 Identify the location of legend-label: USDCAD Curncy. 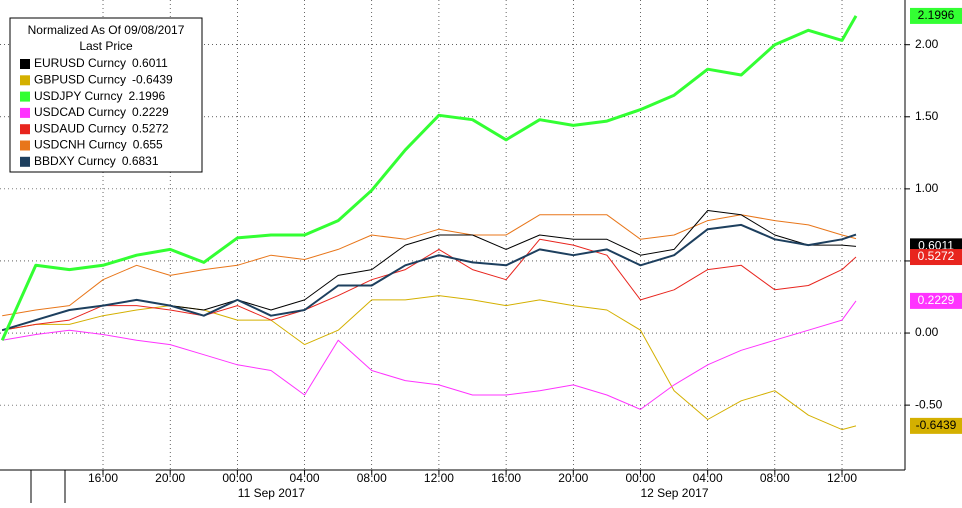
(80, 112).